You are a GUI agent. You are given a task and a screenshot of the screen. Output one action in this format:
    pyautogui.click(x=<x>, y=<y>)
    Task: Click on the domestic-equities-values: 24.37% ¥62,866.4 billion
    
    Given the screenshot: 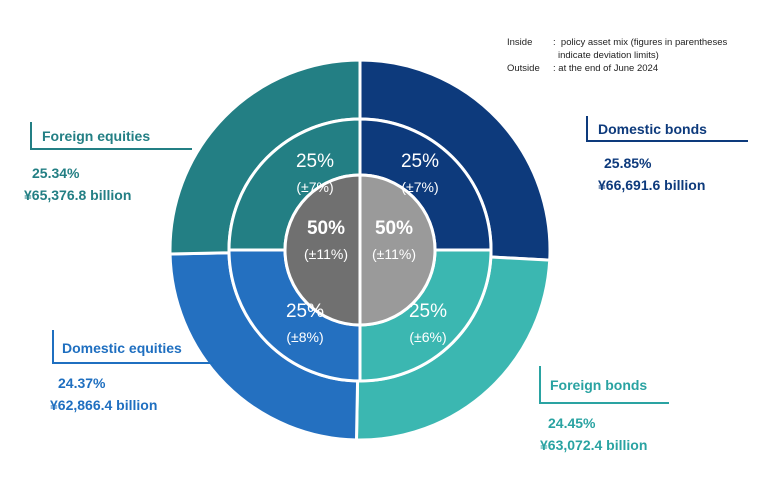 What is the action you would take?
    pyautogui.click(x=103, y=394)
    